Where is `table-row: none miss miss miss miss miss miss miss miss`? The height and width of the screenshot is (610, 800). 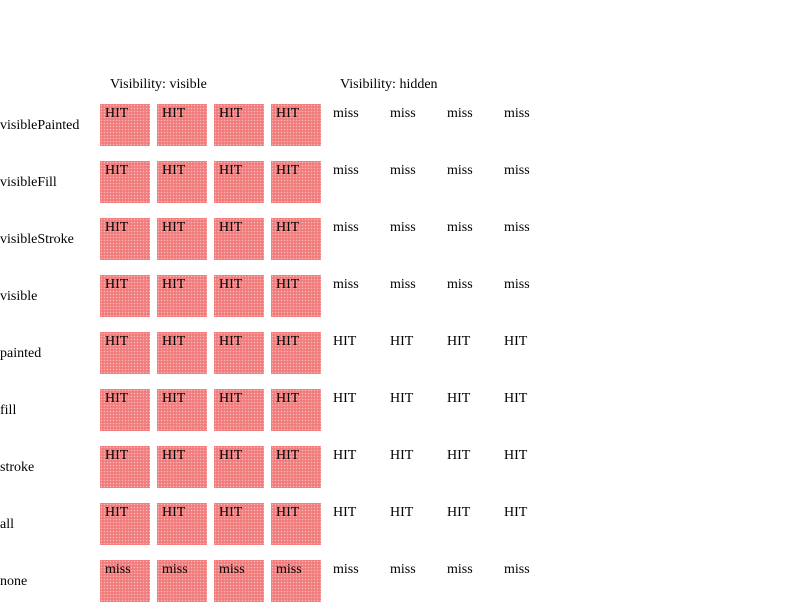 table-row: none miss miss miss miss miss miss miss miss is located at coordinates (280, 585).